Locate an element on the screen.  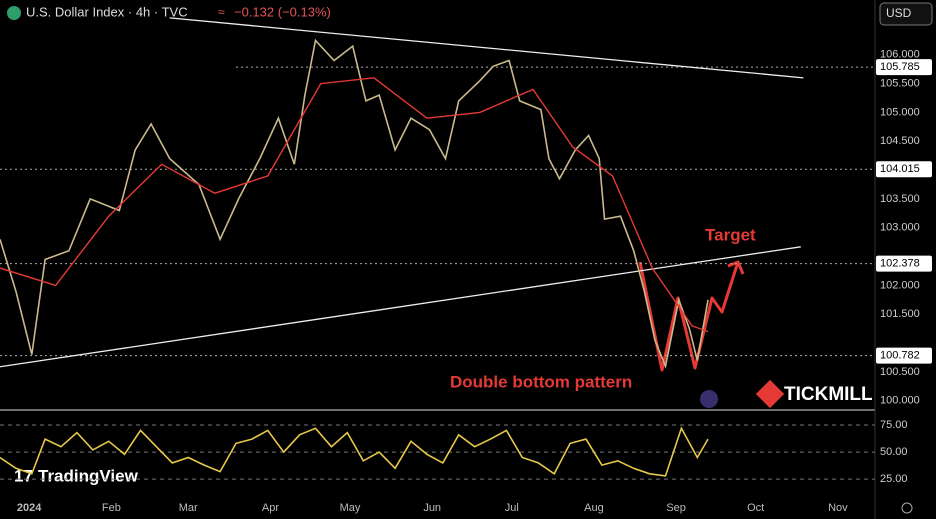
broker-name: TICKMILL is located at coordinates (828, 394).